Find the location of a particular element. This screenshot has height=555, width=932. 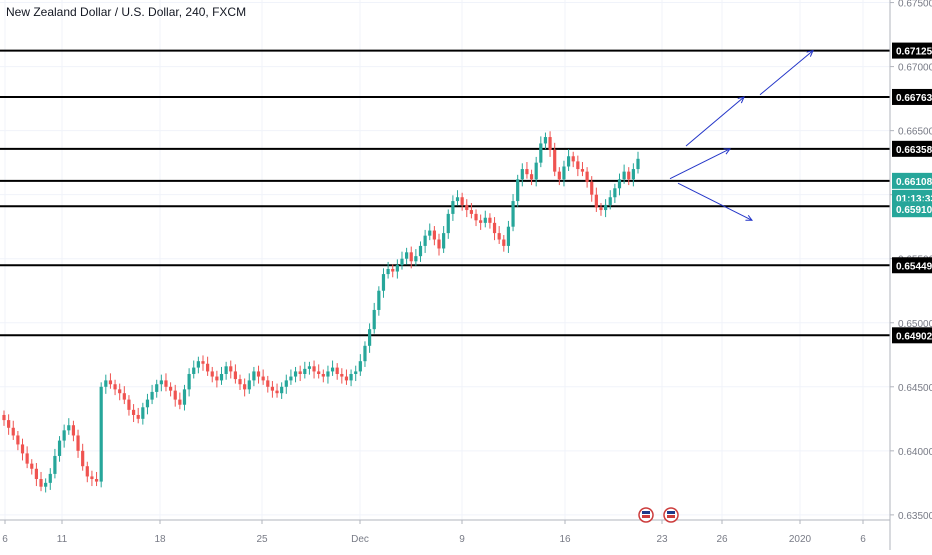

x-tick-label: 16 is located at coordinates (565, 539).